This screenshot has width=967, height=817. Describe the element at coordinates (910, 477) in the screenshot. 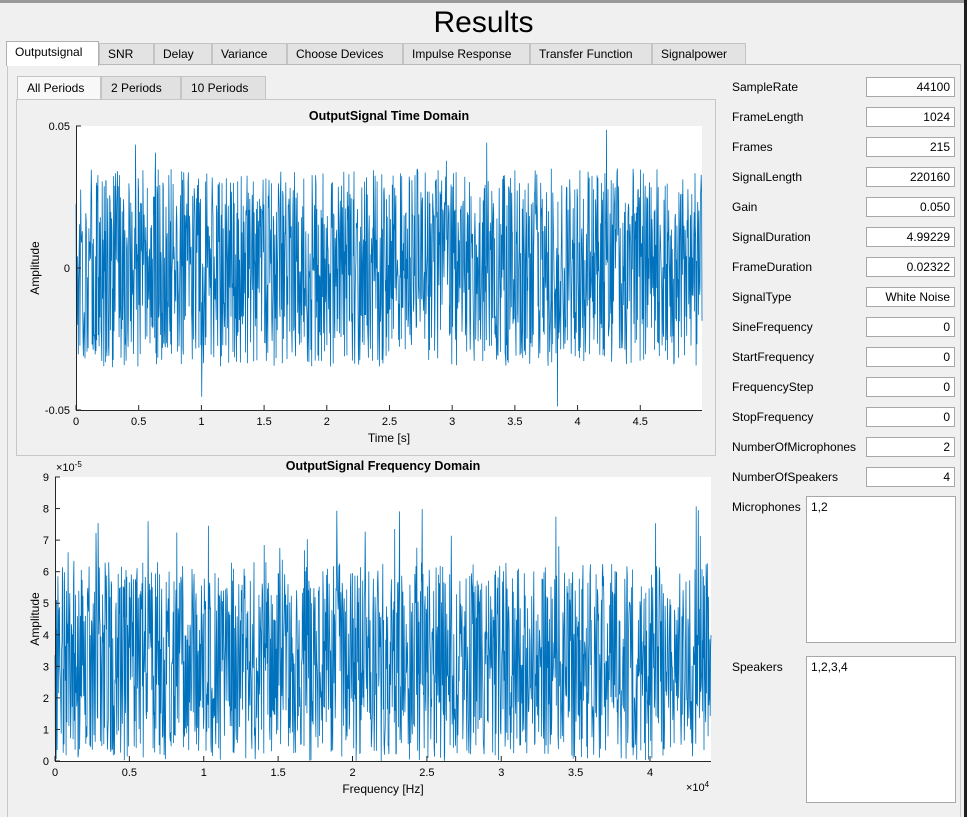

I see `number-of-speakers-field: 4` at that location.